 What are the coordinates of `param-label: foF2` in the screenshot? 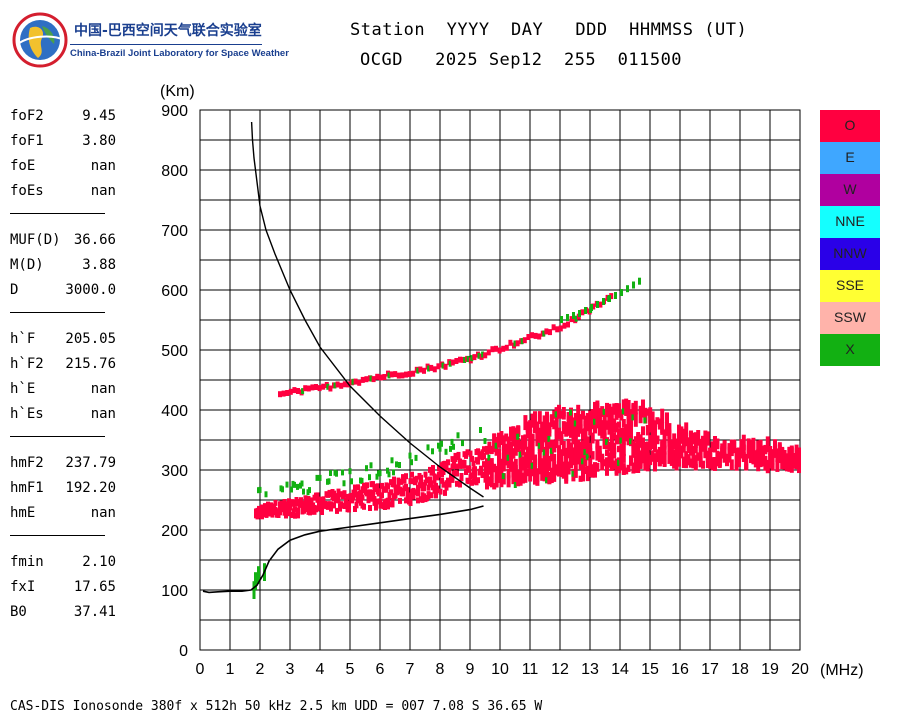 It's located at (27, 116).